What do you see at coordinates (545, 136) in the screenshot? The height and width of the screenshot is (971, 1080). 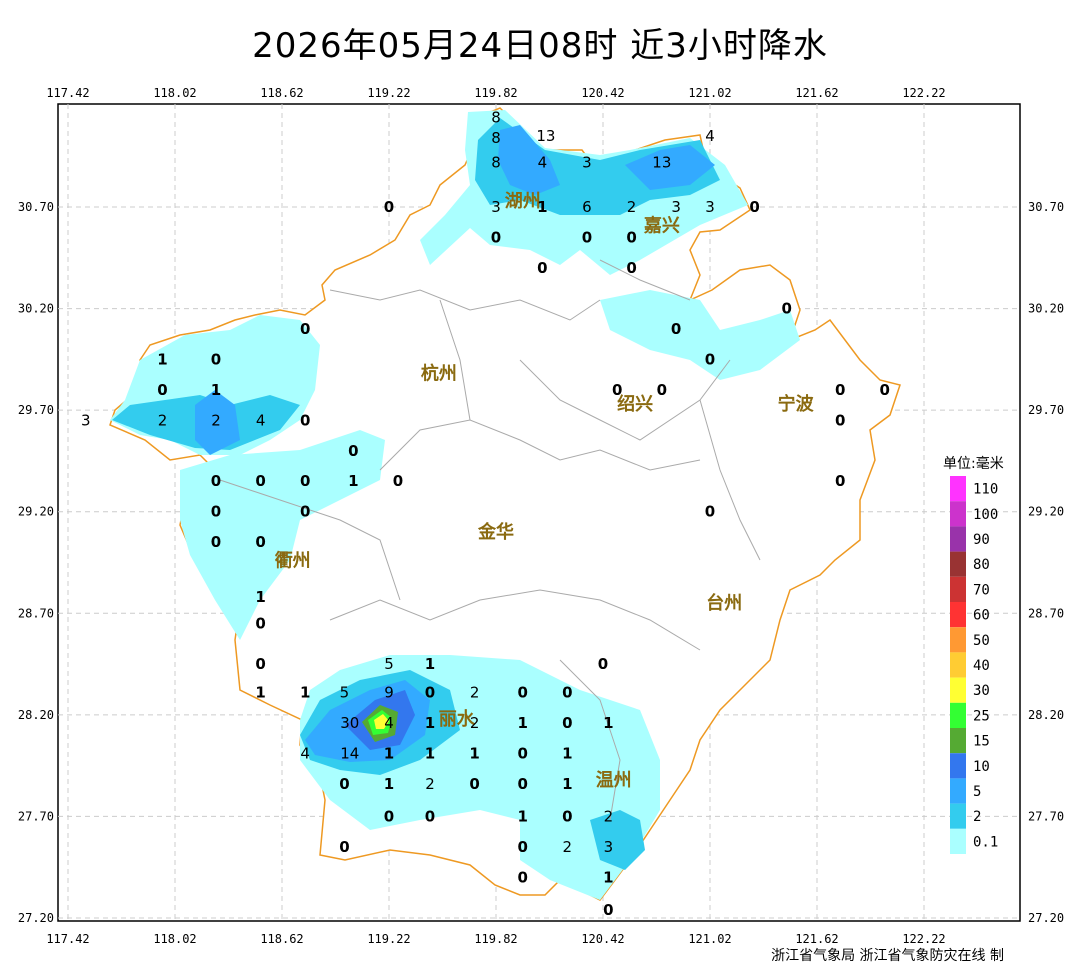 I see `station-value: 13` at bounding box center [545, 136].